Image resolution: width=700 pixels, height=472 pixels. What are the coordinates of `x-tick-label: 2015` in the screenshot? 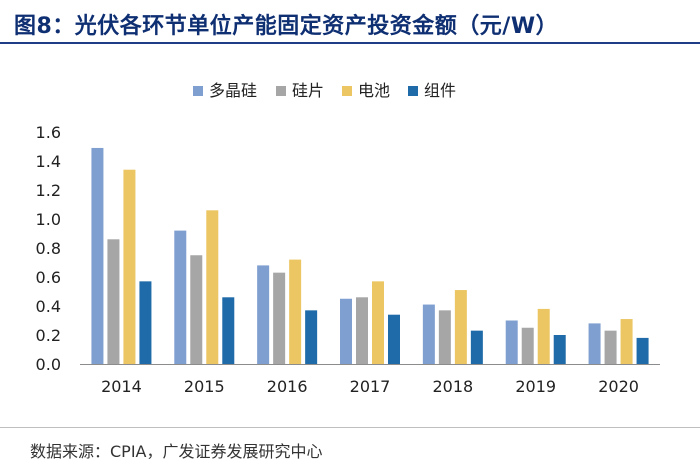 It's located at (204, 386).